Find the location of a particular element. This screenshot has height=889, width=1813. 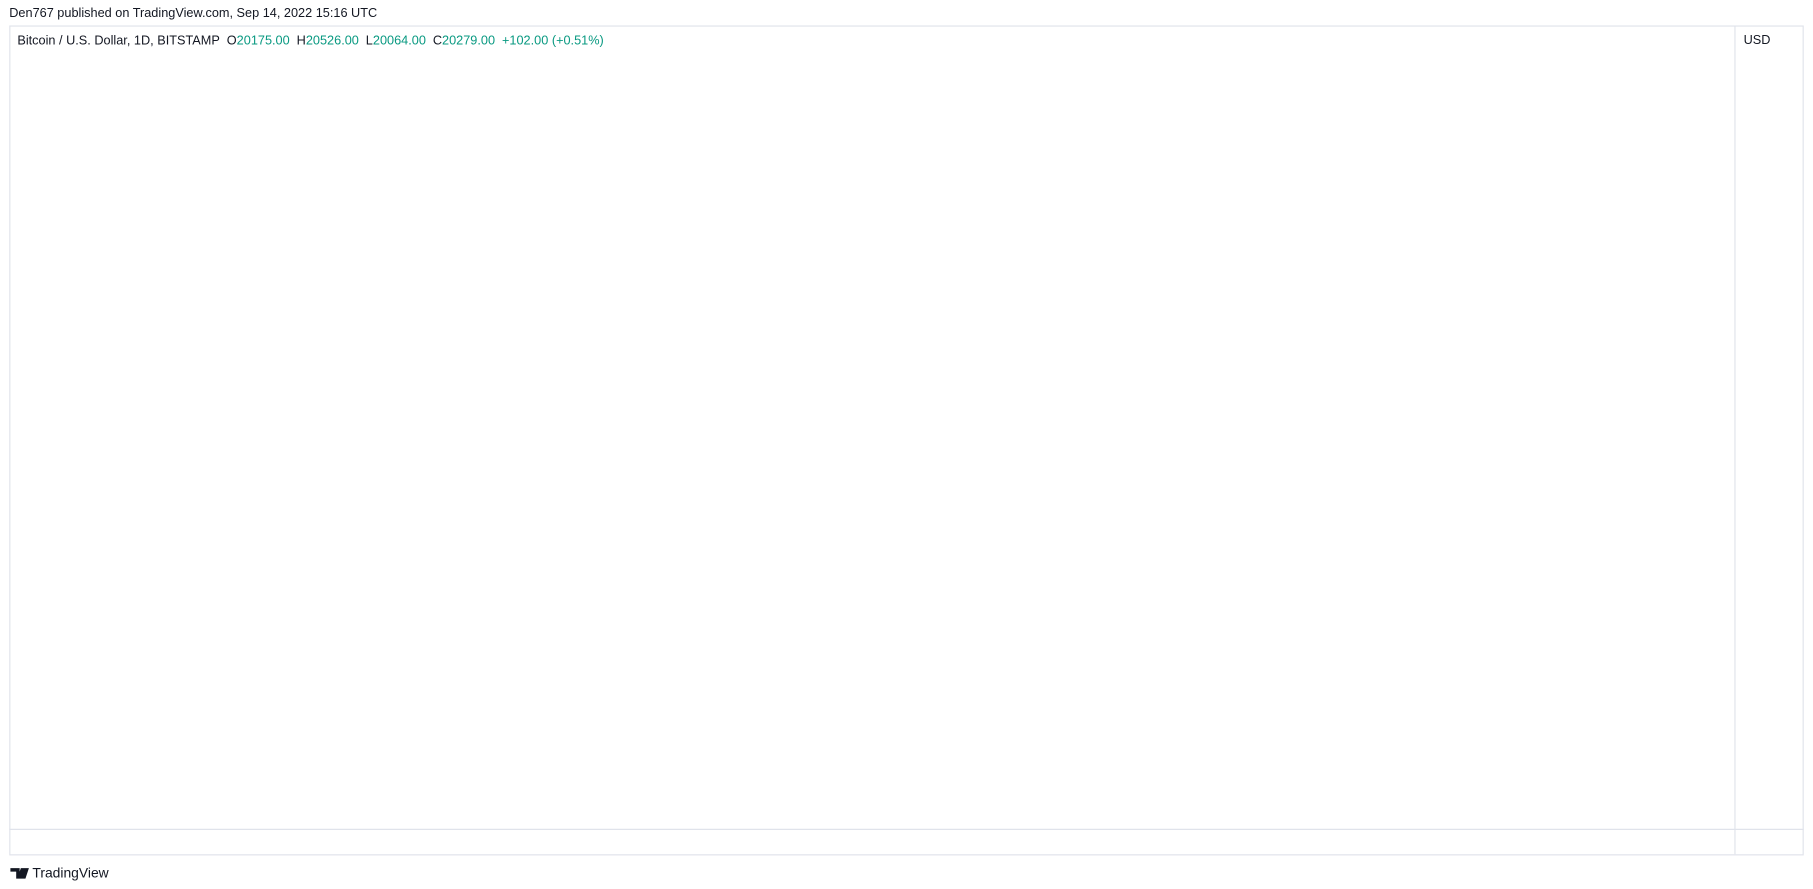

legend-change: +102.00 (+0.51%) is located at coordinates (553, 40).